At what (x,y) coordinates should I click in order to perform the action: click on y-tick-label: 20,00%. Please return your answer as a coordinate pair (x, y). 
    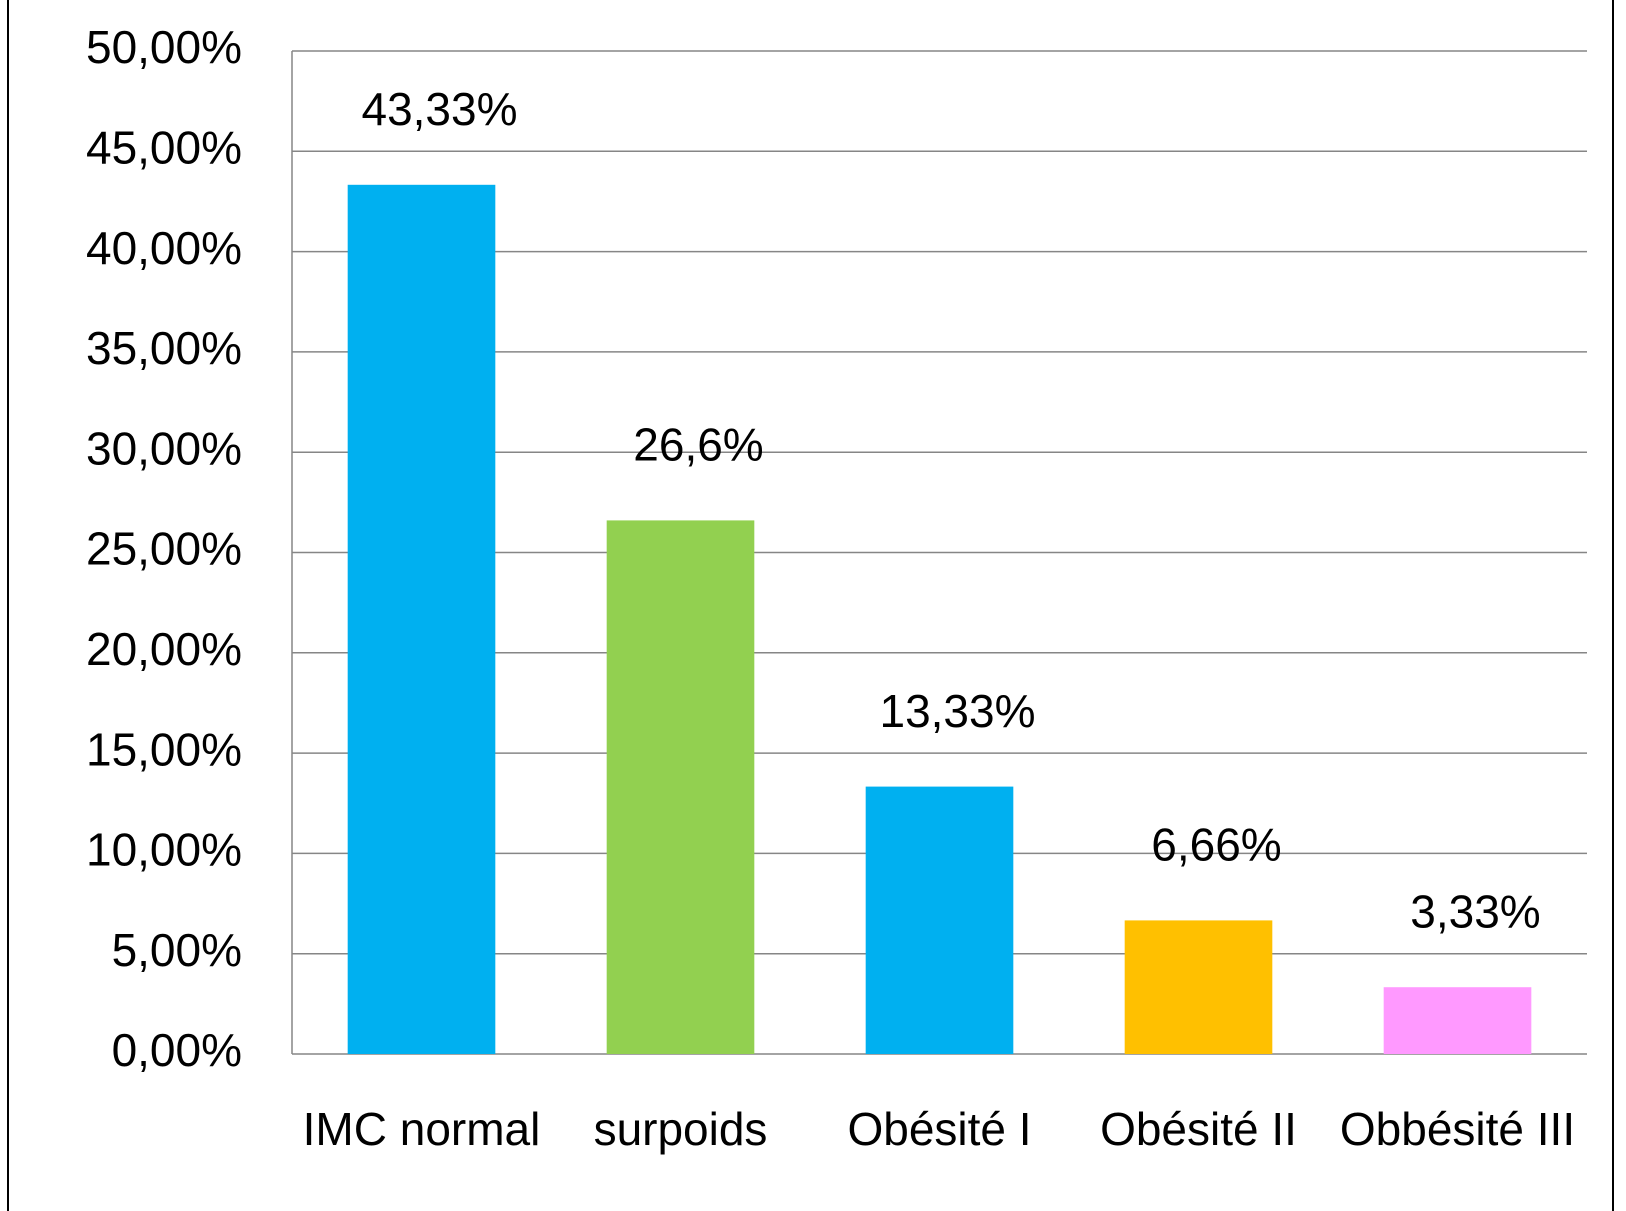
    Looking at the image, I should click on (164, 649).